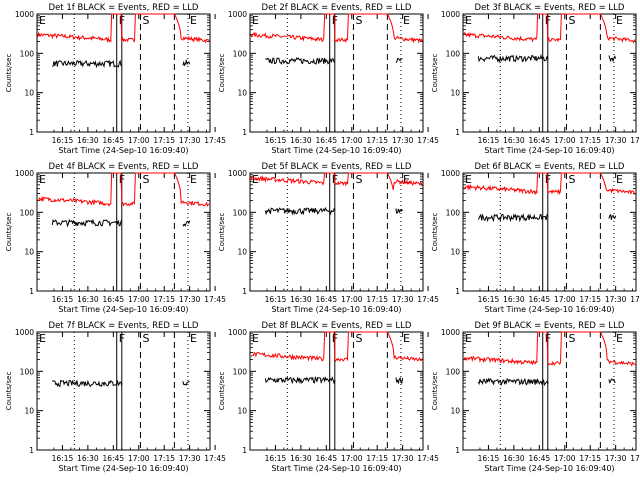 The width and height of the screenshot is (640, 484). Describe the element at coordinates (549, 28) in the screenshot. I see `lld-series-line` at that location.